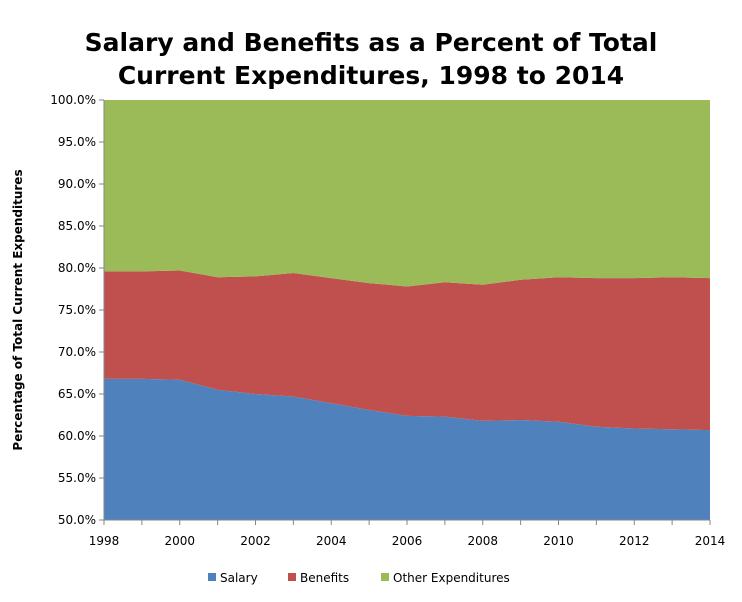 This screenshot has height=602, width=742. What do you see at coordinates (371, 75) in the screenshot?
I see `chart-title-line-2: Current Expenditures, 1998 to 2014` at bounding box center [371, 75].